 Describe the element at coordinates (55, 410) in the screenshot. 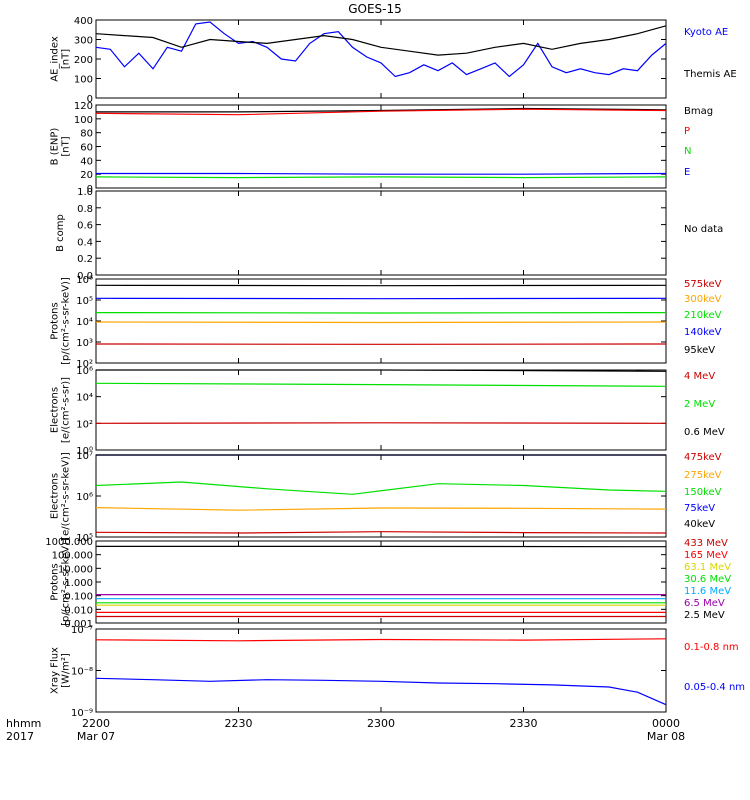

I see `ylabel-electrons_high: Electrons` at that location.